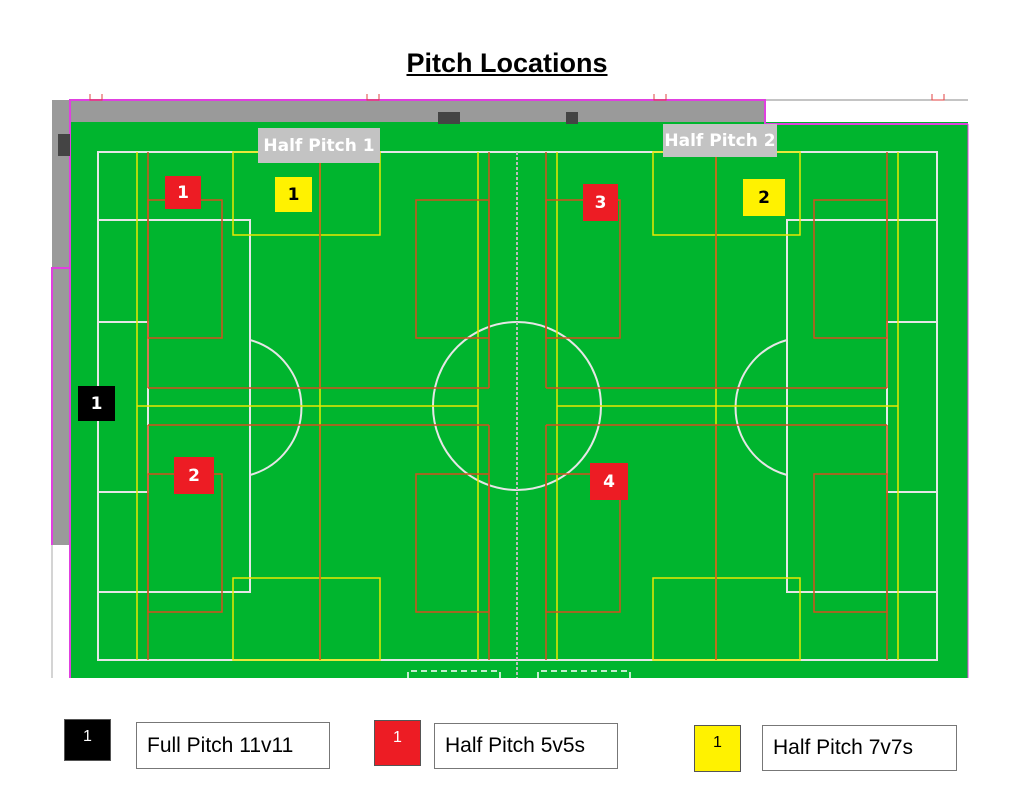 The height and width of the screenshot is (807, 1024). I want to click on yellow-marker-2: 2, so click(764, 197).